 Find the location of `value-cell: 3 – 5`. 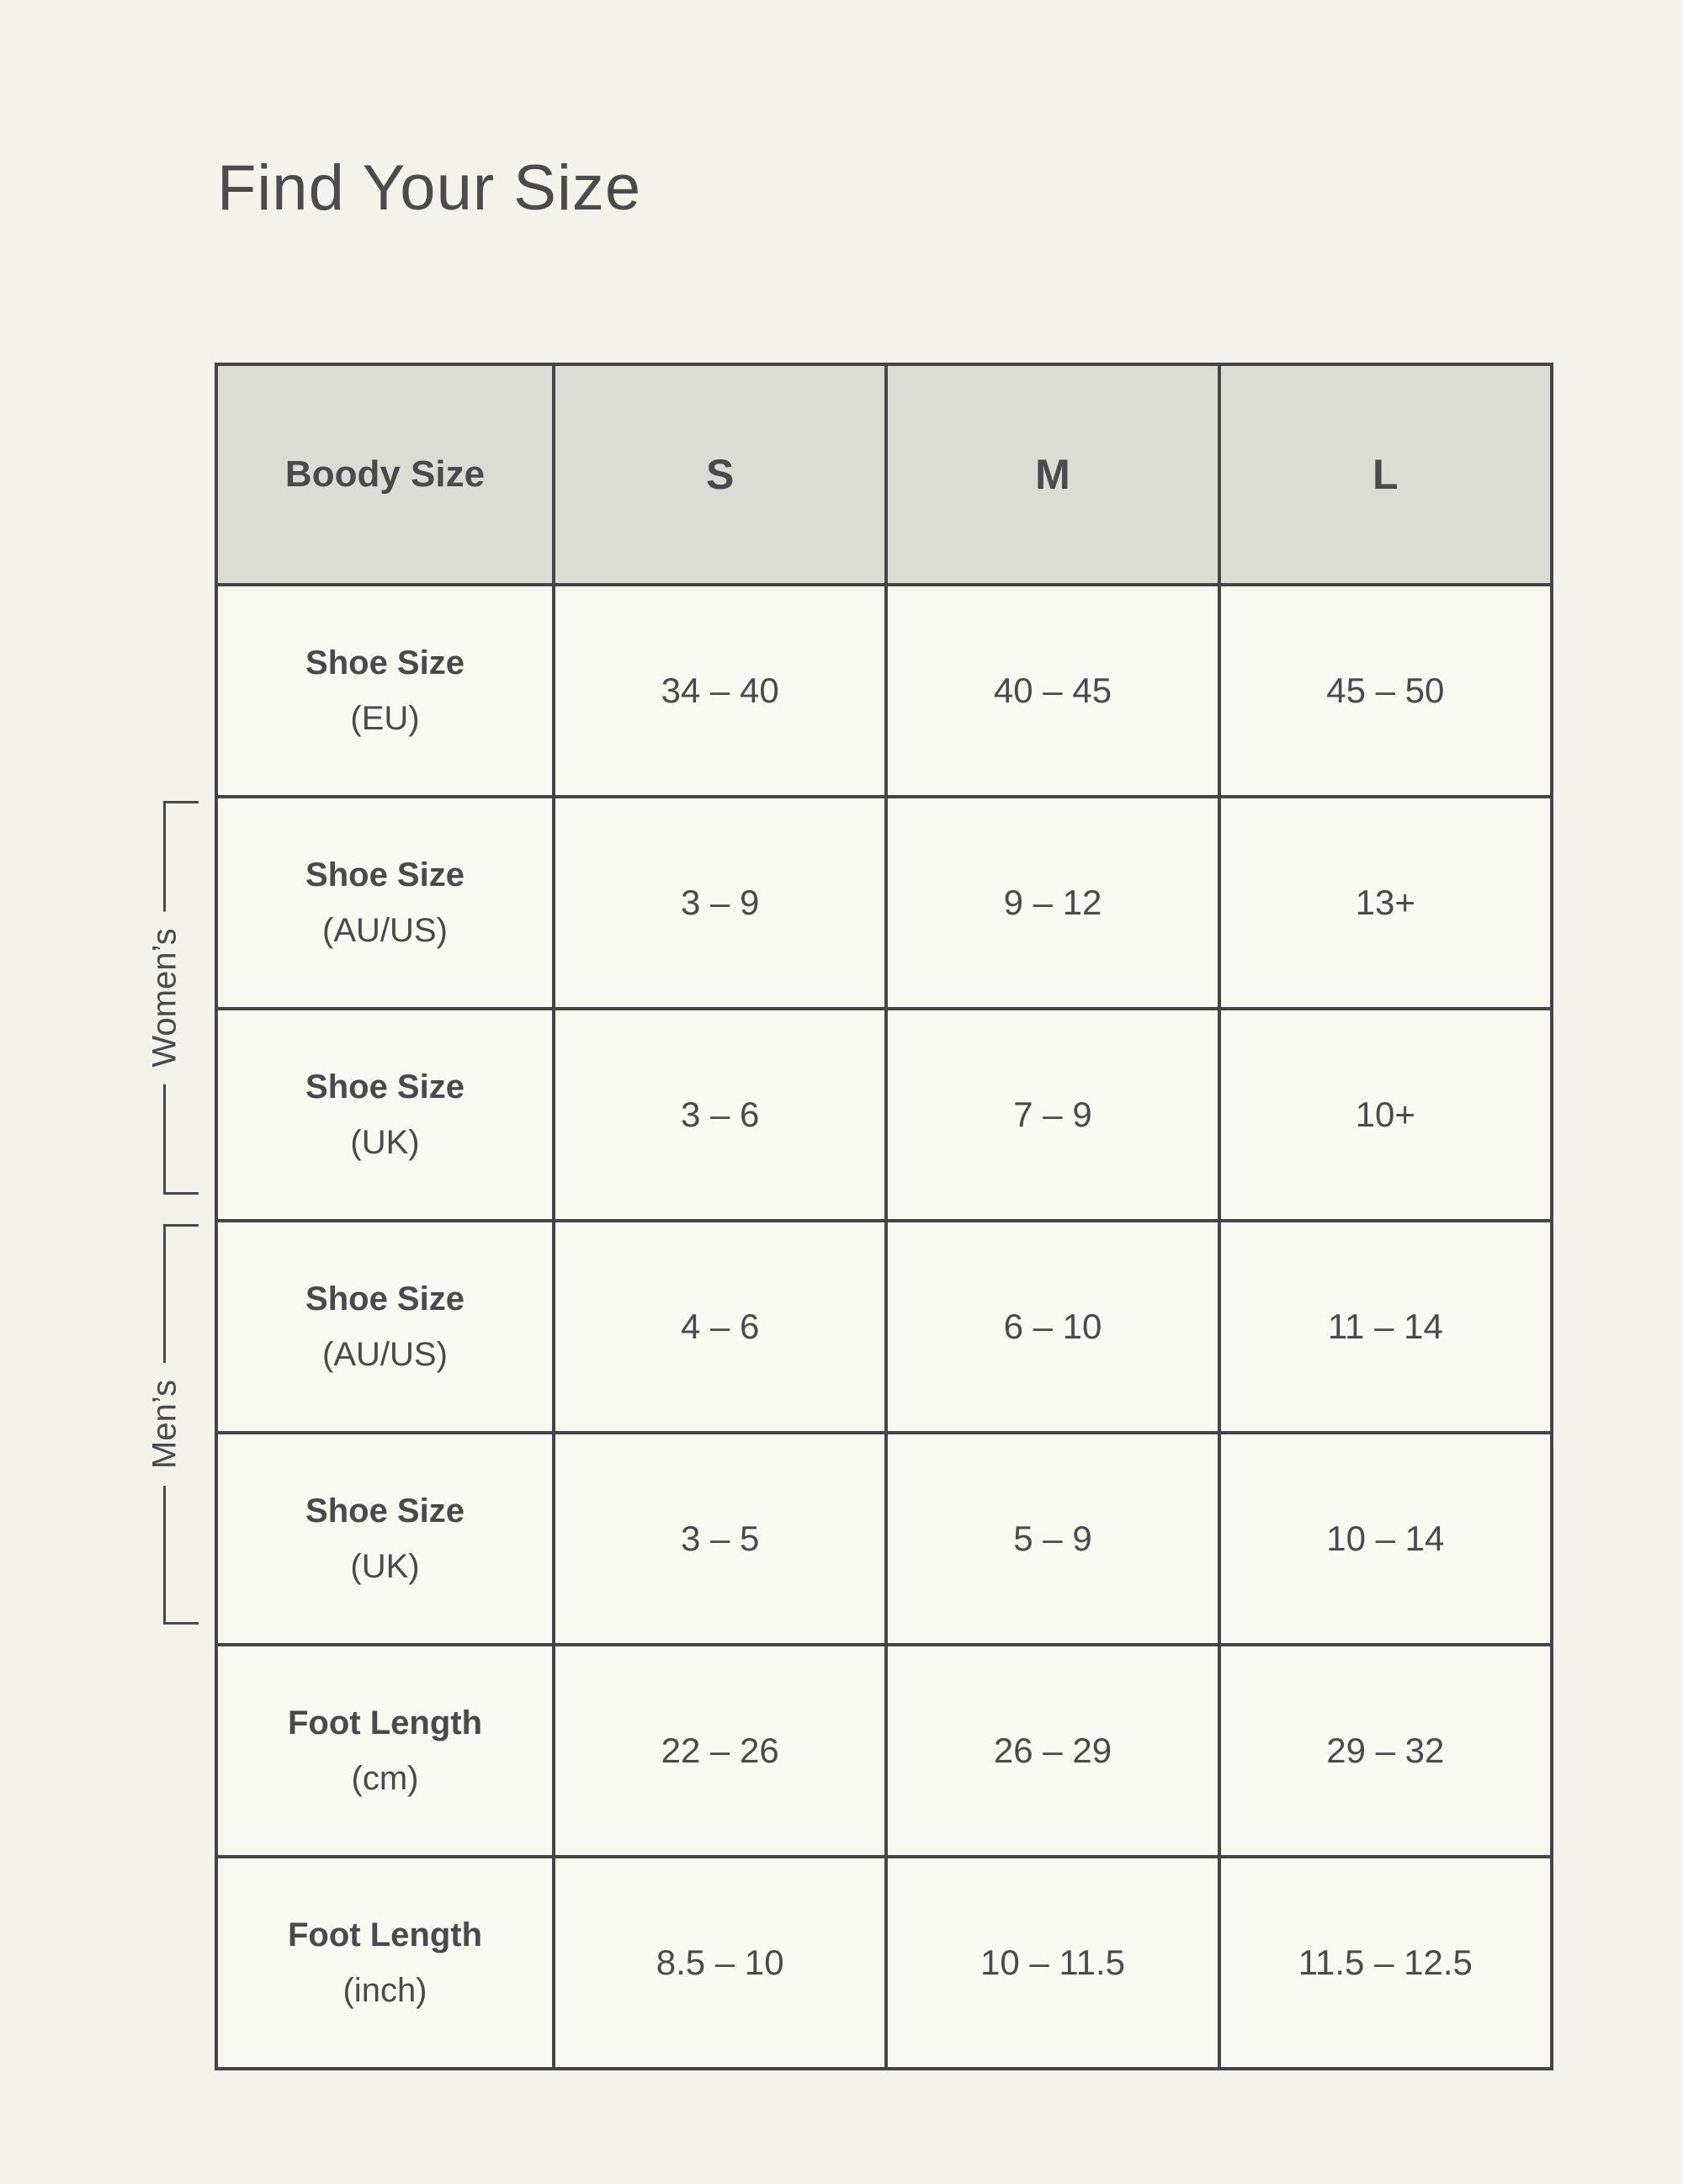

value-cell: 3 – 5 is located at coordinates (720, 1539).